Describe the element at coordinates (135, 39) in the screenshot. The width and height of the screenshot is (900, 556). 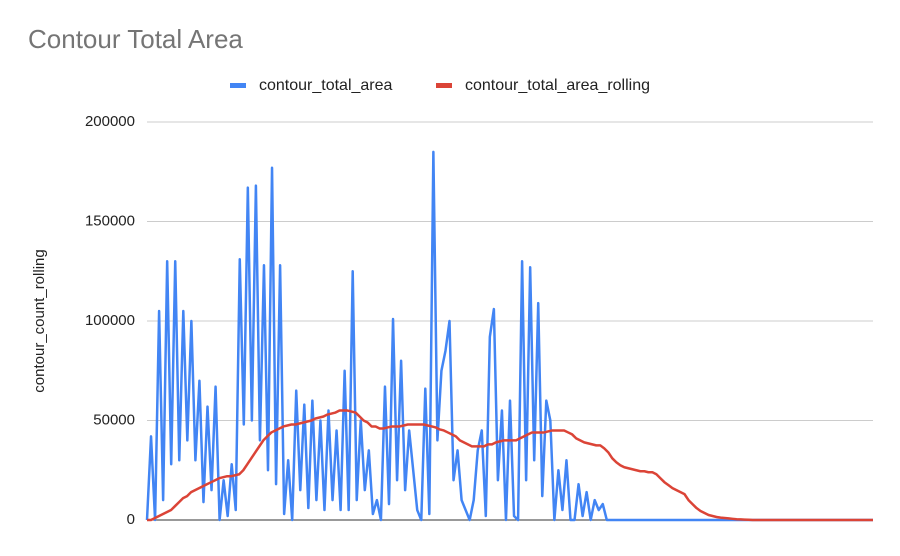
I see `chart-title: Contour Total Area` at that location.